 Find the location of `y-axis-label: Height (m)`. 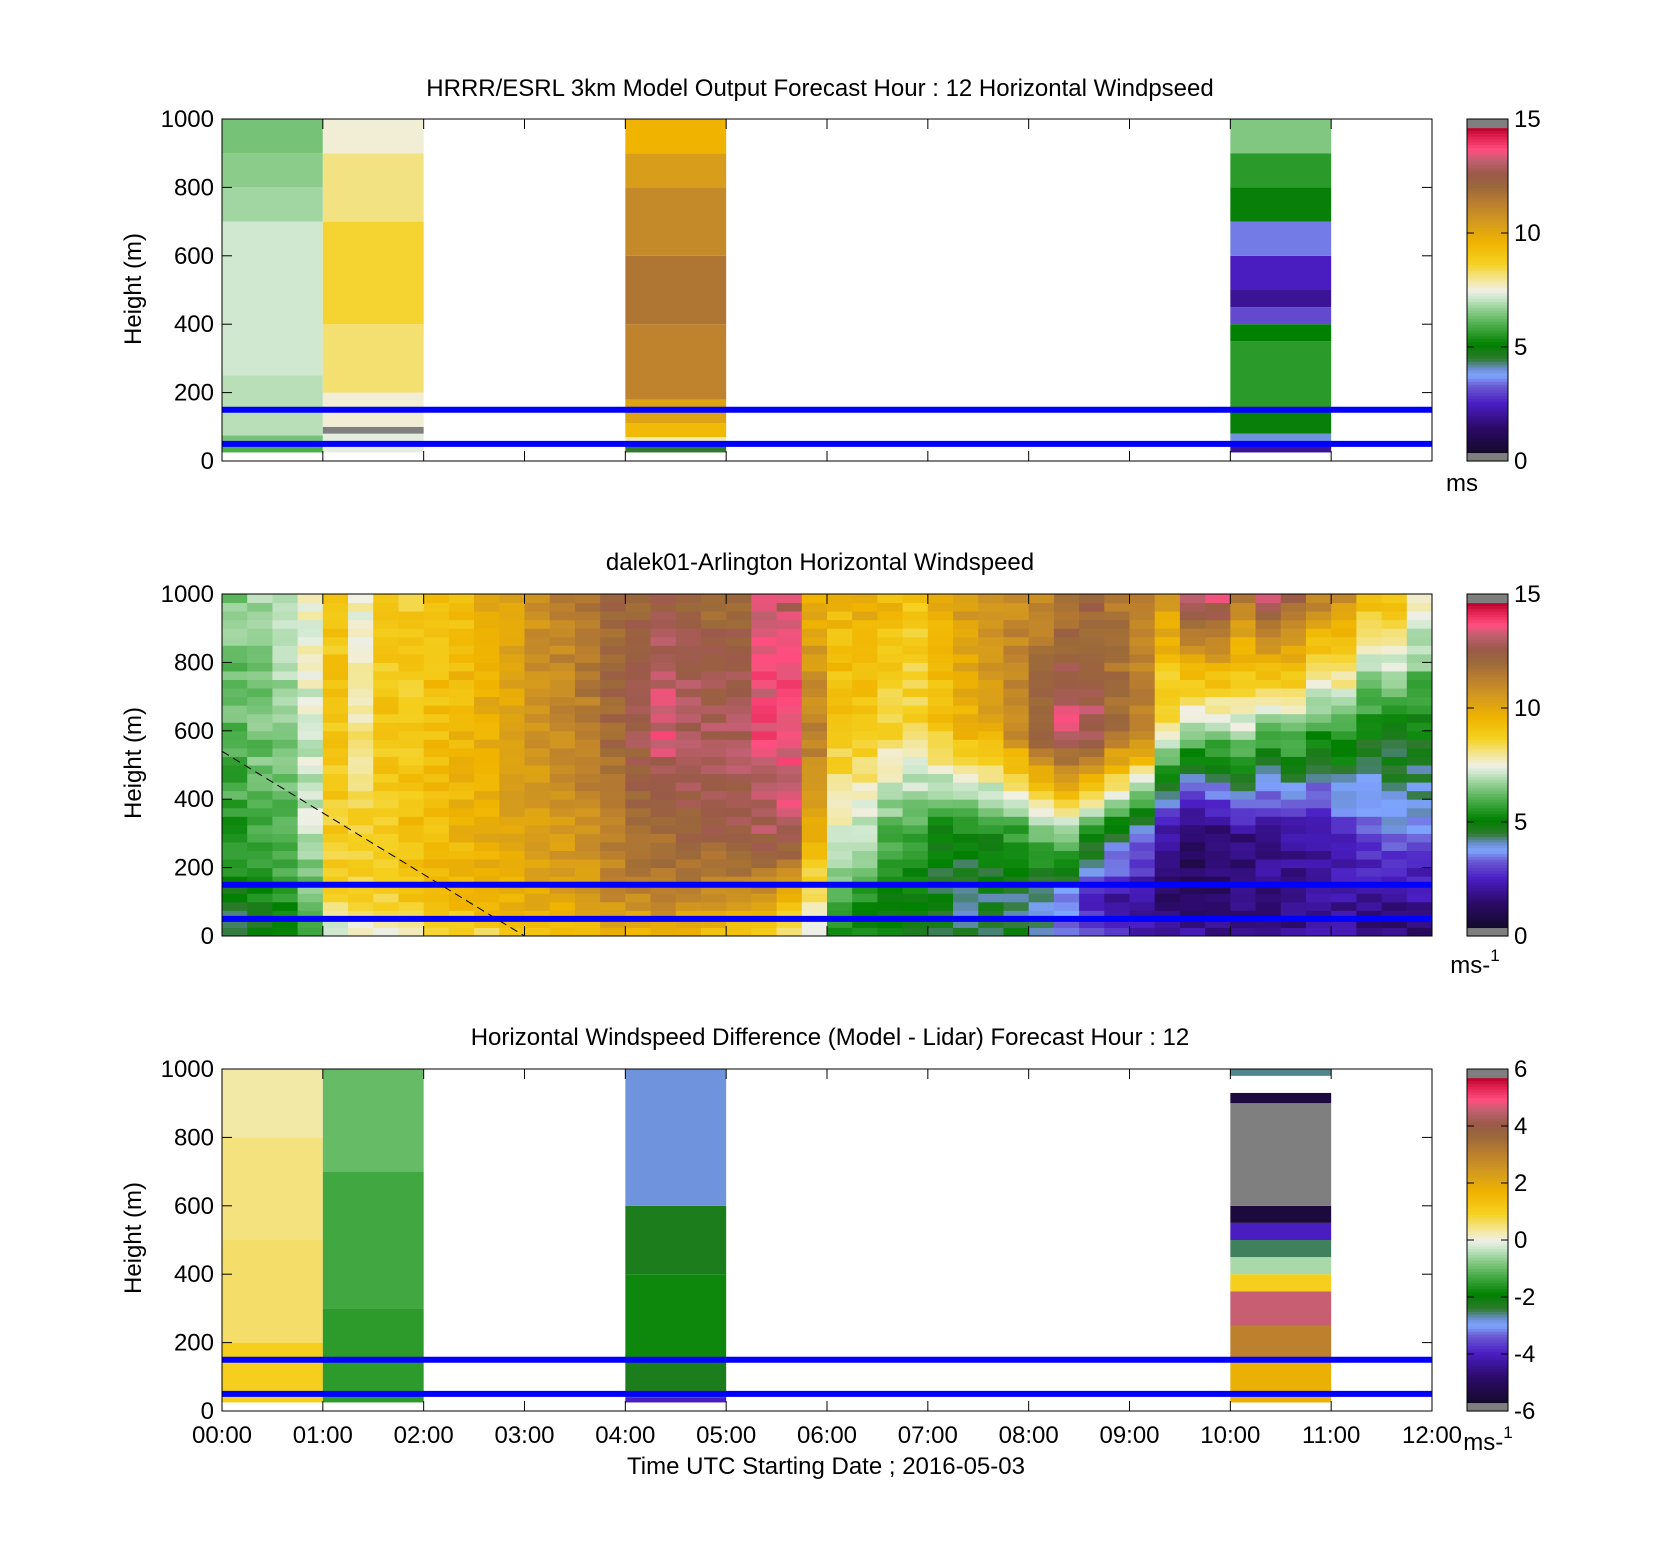

y-axis-label: Height (m) is located at coordinates (133, 763).